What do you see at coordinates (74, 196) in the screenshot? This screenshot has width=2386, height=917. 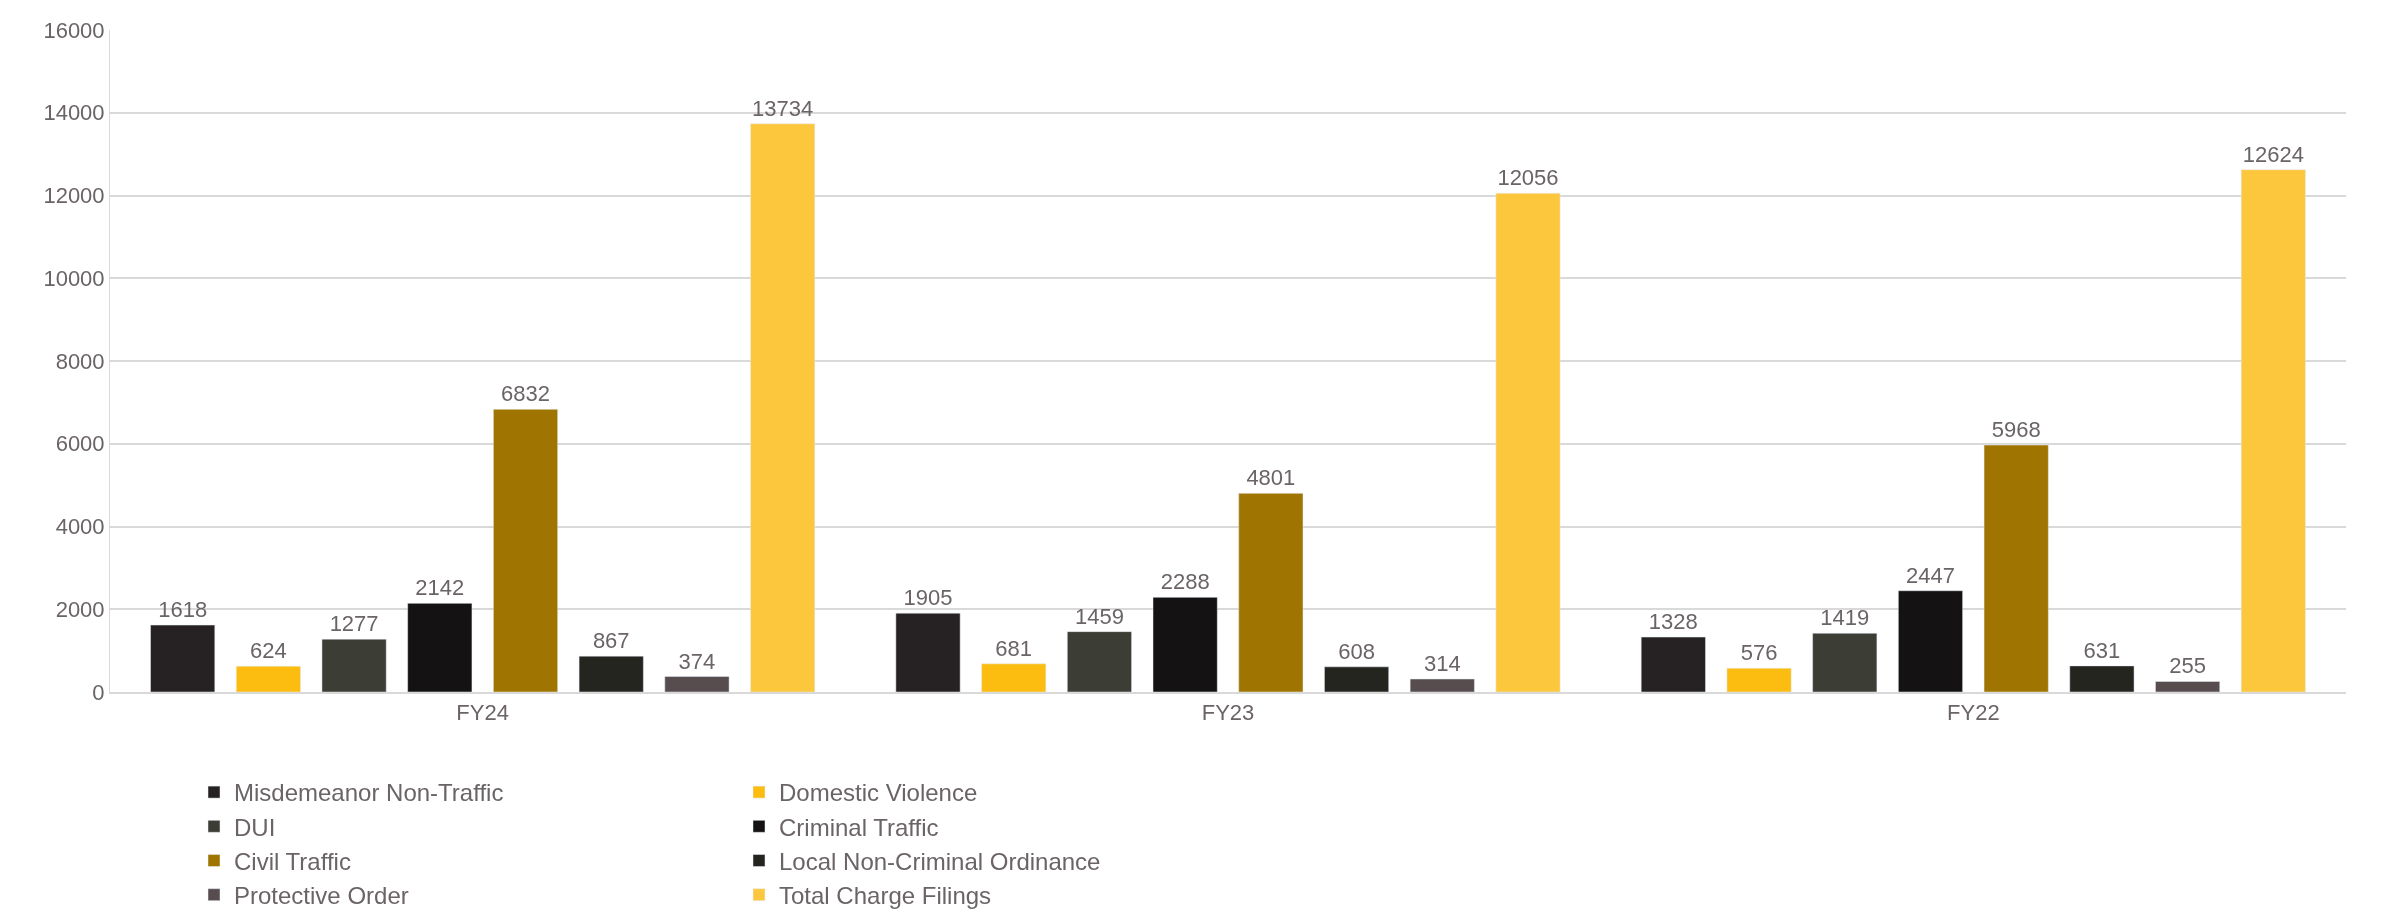 I see `y-tick-label: 12000` at bounding box center [74, 196].